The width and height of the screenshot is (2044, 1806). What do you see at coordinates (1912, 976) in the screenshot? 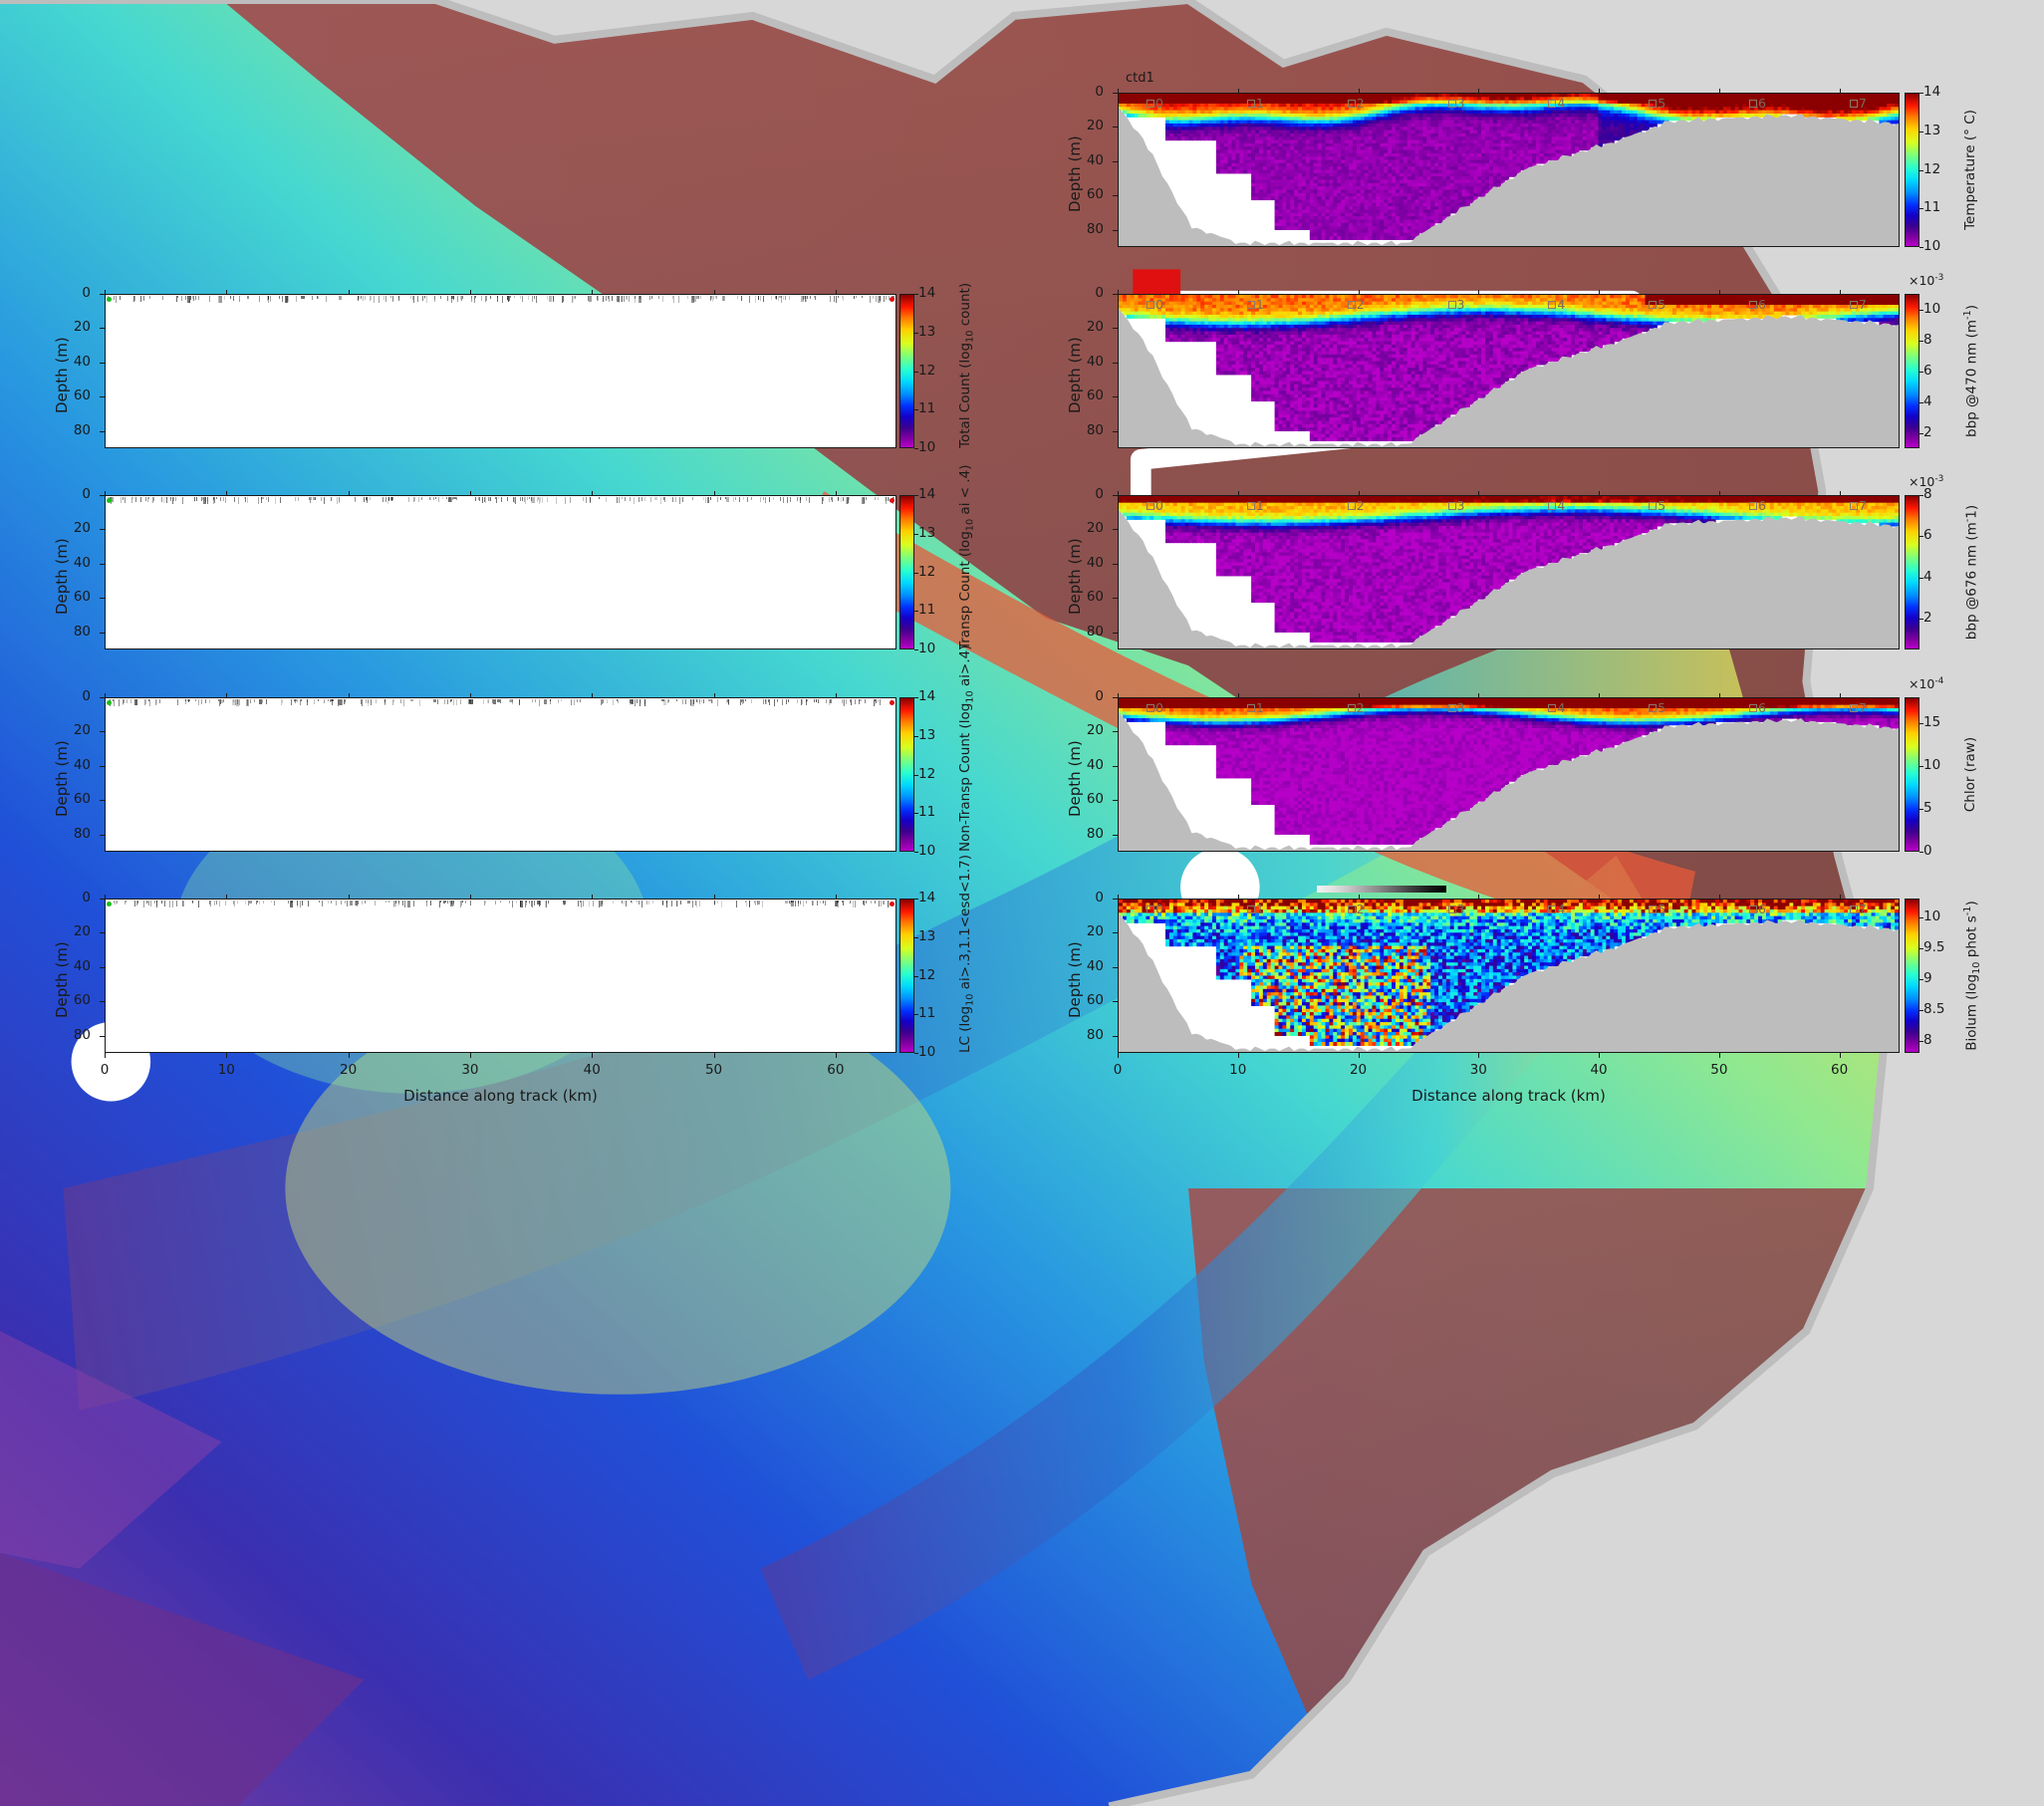
I see `colorbar-bioluminescence` at bounding box center [1912, 976].